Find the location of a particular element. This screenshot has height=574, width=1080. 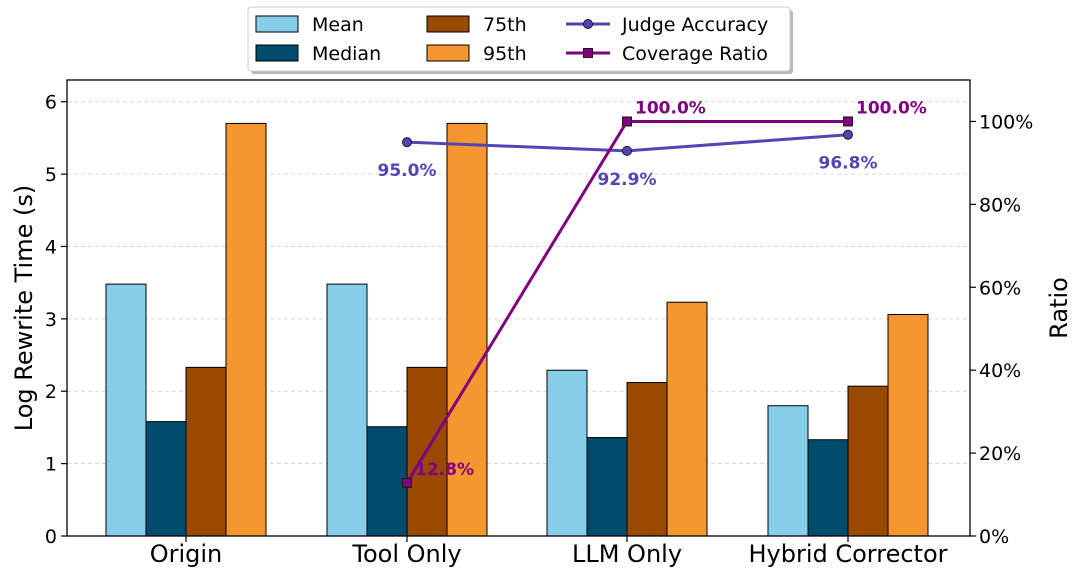

y2-tick-label: 80% is located at coordinates (1000, 205).